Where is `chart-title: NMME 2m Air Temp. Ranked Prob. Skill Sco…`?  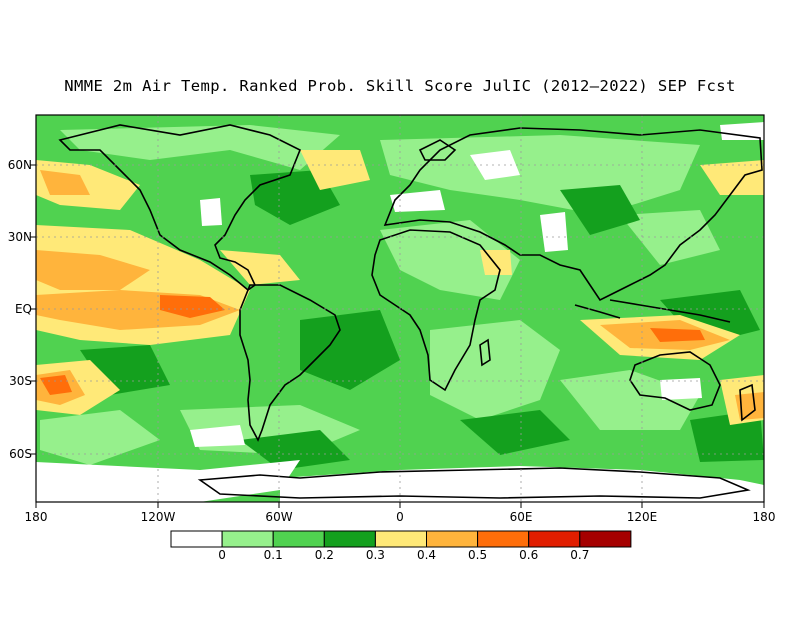
chart-title: NMME 2m Air Temp. Ranked Prob. Skill Sco… is located at coordinates (400, 86).